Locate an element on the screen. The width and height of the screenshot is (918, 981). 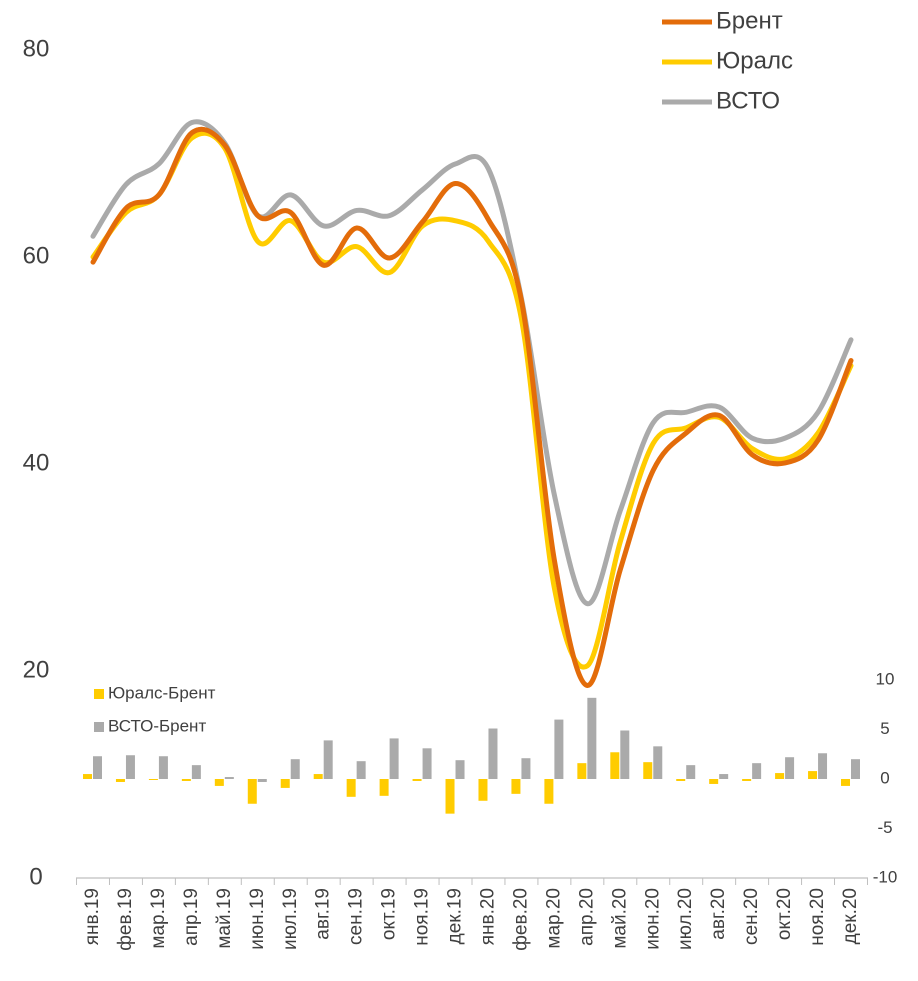
x-tick-label: май.20 is located at coordinates (619, 918).